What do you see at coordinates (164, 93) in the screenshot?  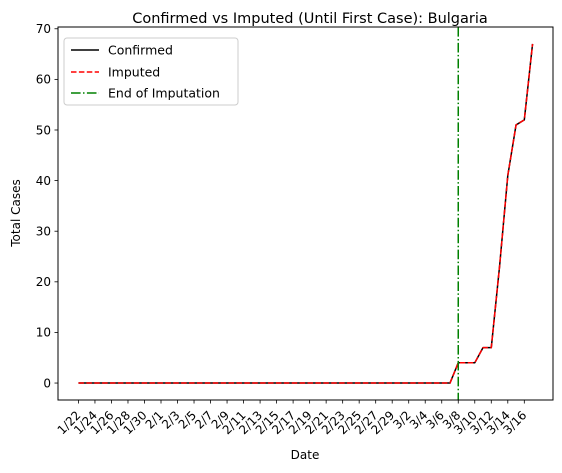 I see `legend-entry-end-of-imputation: End of Imputation` at bounding box center [164, 93].